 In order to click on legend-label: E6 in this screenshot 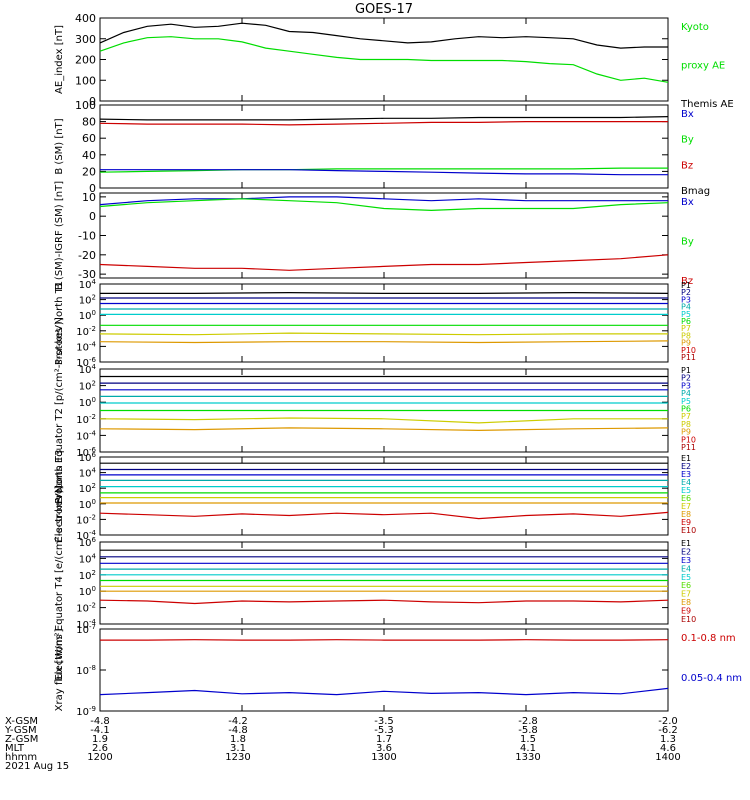, I will do `click(686, 498)`.